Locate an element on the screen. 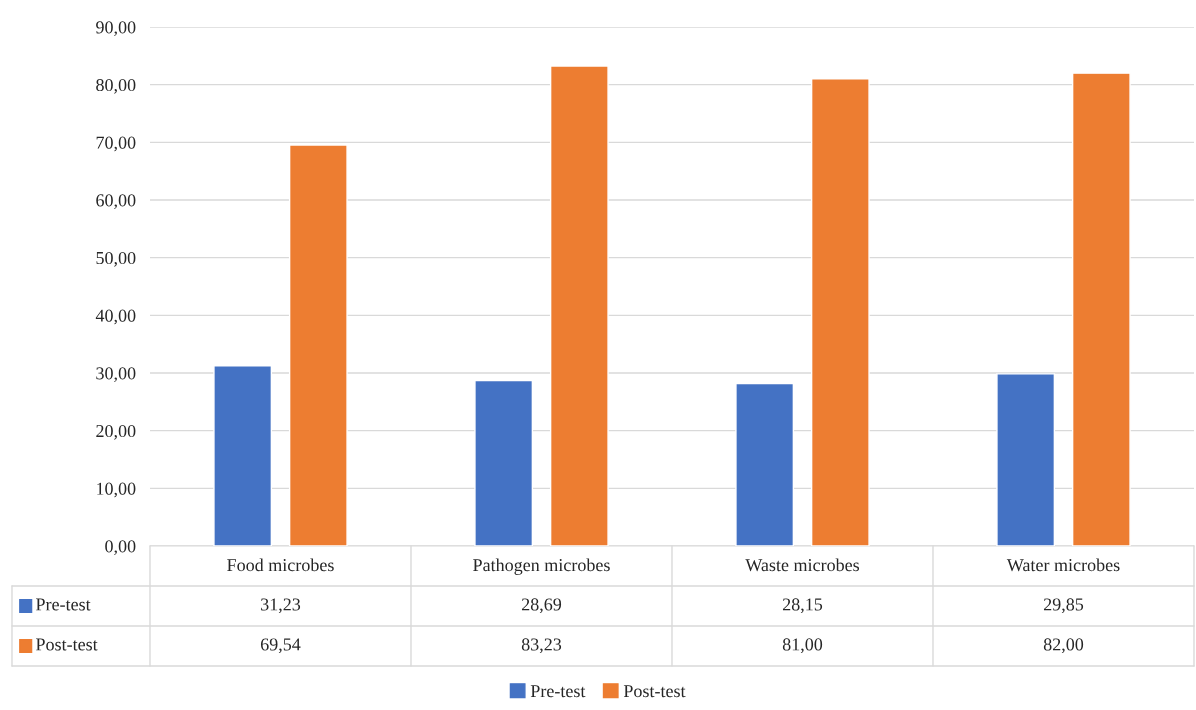  x-tick-label: Water microbes is located at coordinates (1063, 565).